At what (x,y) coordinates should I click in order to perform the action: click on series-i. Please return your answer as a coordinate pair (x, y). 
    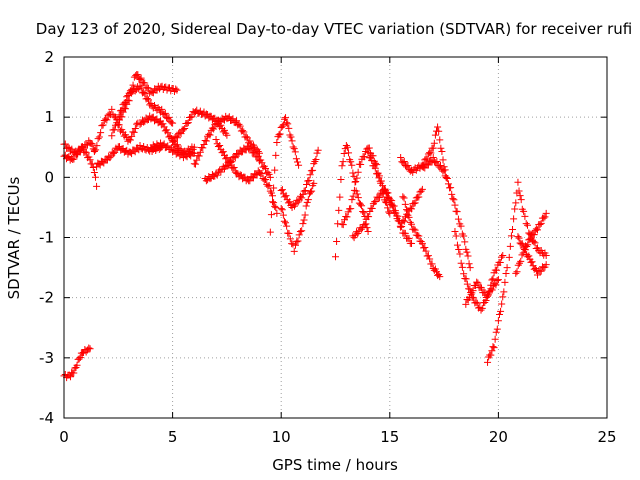
    Looking at the image, I should click on (200, 126).